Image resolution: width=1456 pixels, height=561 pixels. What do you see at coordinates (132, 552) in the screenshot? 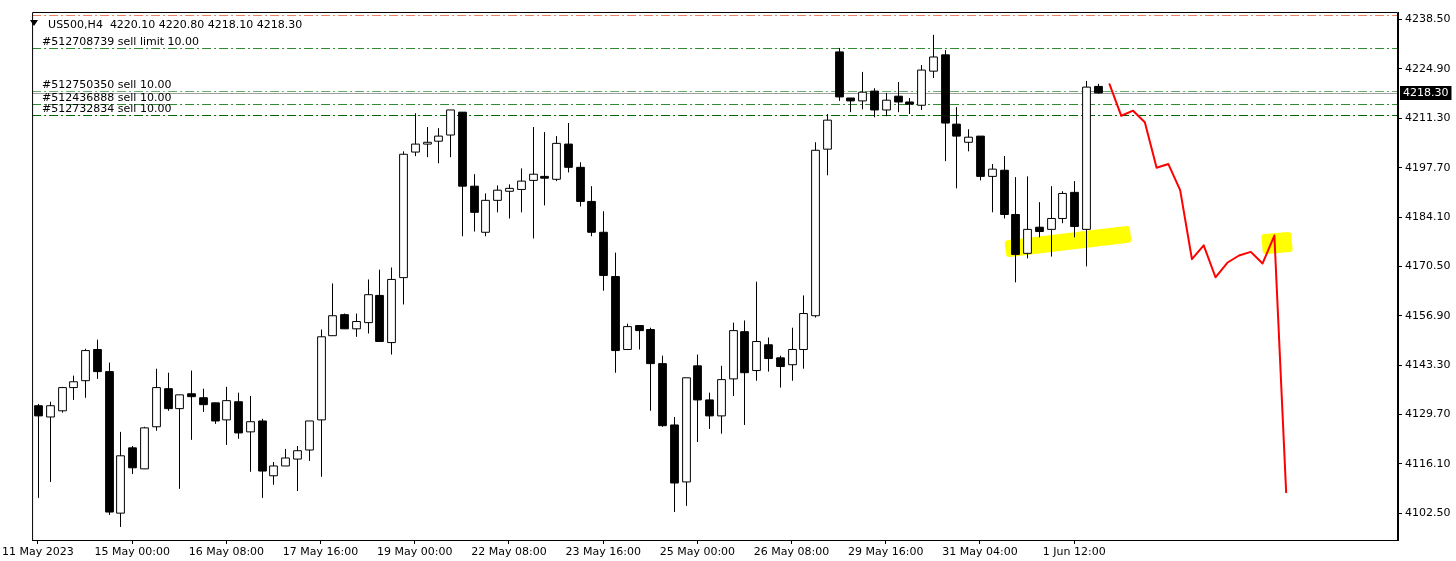
I see `x-tick-label: 15 May 00:00` at bounding box center [132, 552].